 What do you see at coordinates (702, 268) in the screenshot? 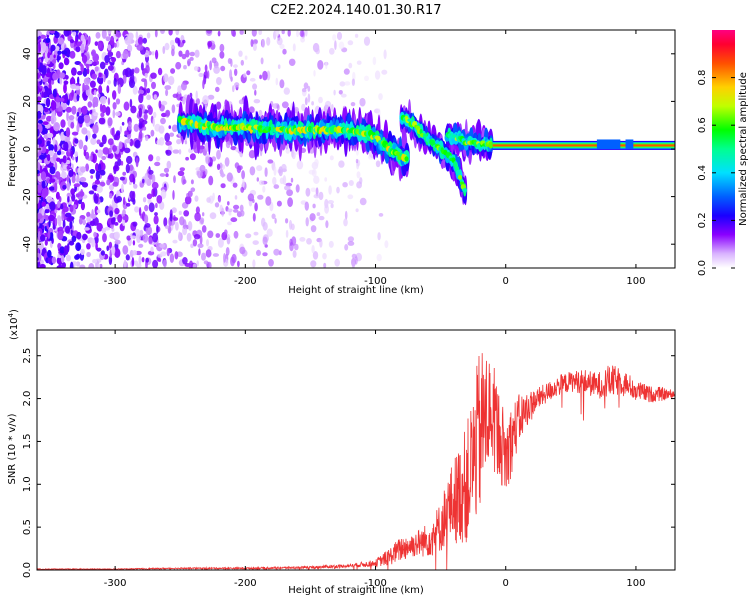
I see `colorbar-tick-label: 0.0` at bounding box center [702, 268].